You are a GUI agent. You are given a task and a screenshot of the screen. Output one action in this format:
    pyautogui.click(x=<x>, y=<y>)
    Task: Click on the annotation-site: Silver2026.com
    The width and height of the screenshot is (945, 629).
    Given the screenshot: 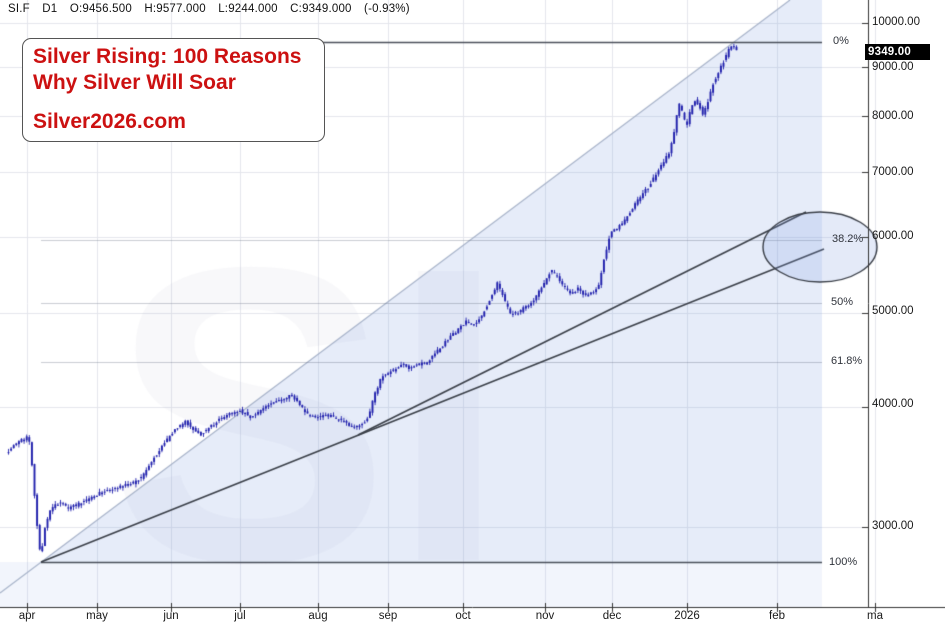 What is the action you would take?
    pyautogui.click(x=109, y=122)
    